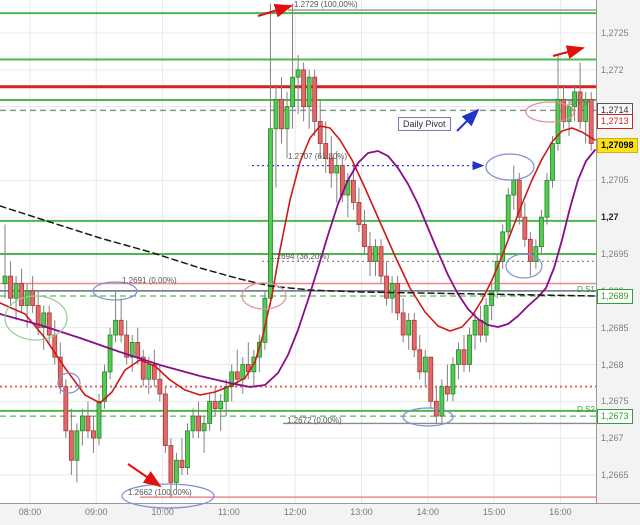 Image resolution: width=640 pixels, height=525 pixels. What do you see at coordinates (320, 514) in the screenshot?
I see `time-axis` at bounding box center [320, 514].